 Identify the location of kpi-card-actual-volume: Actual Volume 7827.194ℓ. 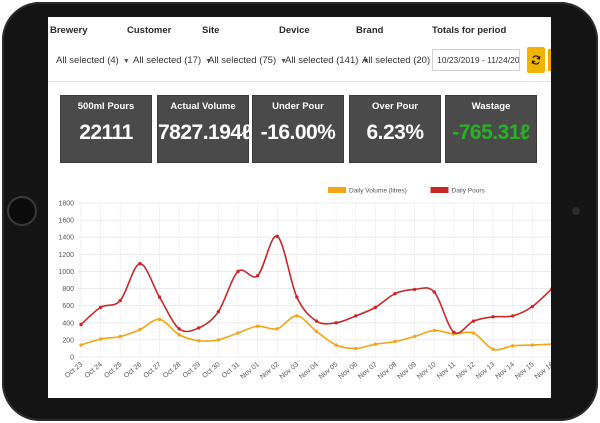
(204, 129).